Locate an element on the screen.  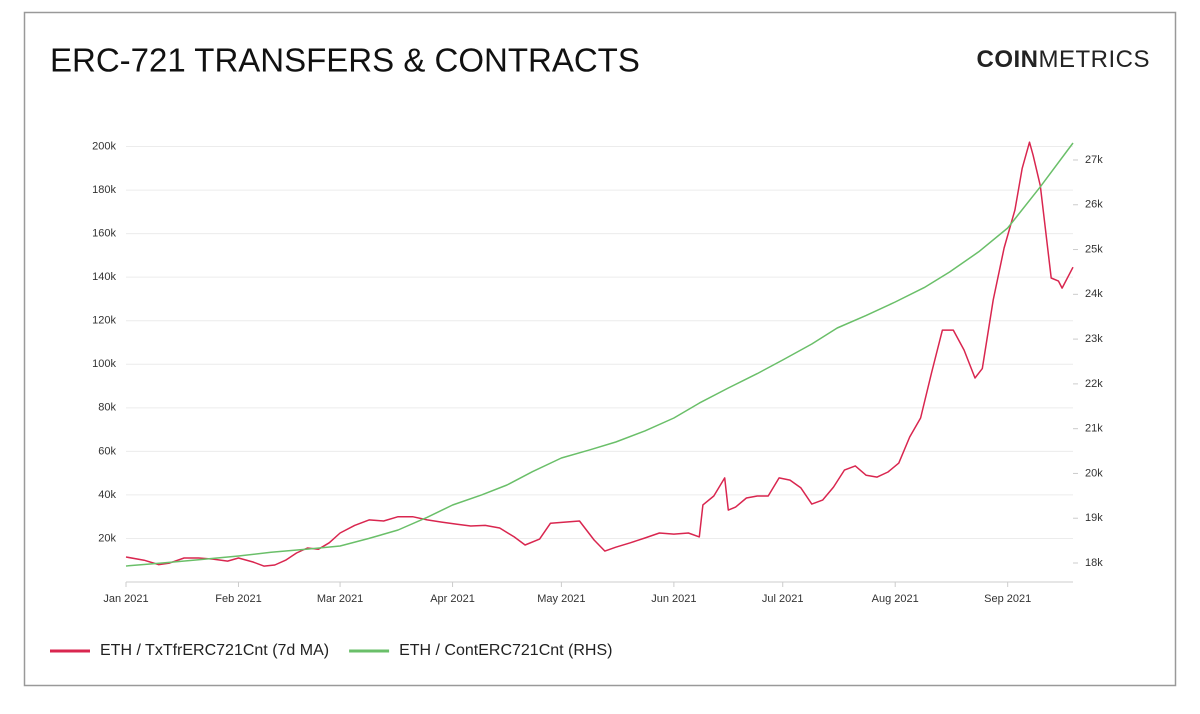
x-tick-label: Aug 2021 is located at coordinates (895, 599).